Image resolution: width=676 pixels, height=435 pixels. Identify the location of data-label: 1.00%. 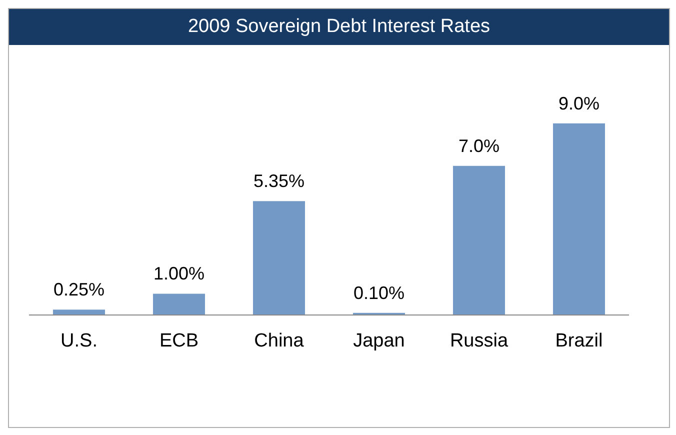
(179, 274).